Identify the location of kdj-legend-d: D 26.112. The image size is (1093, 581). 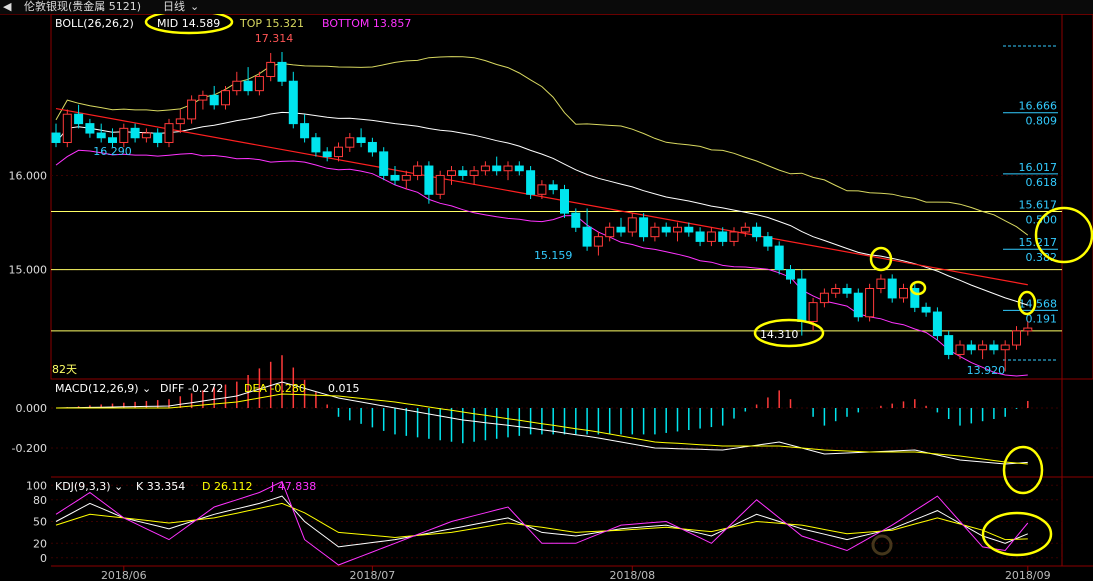
(227, 486).